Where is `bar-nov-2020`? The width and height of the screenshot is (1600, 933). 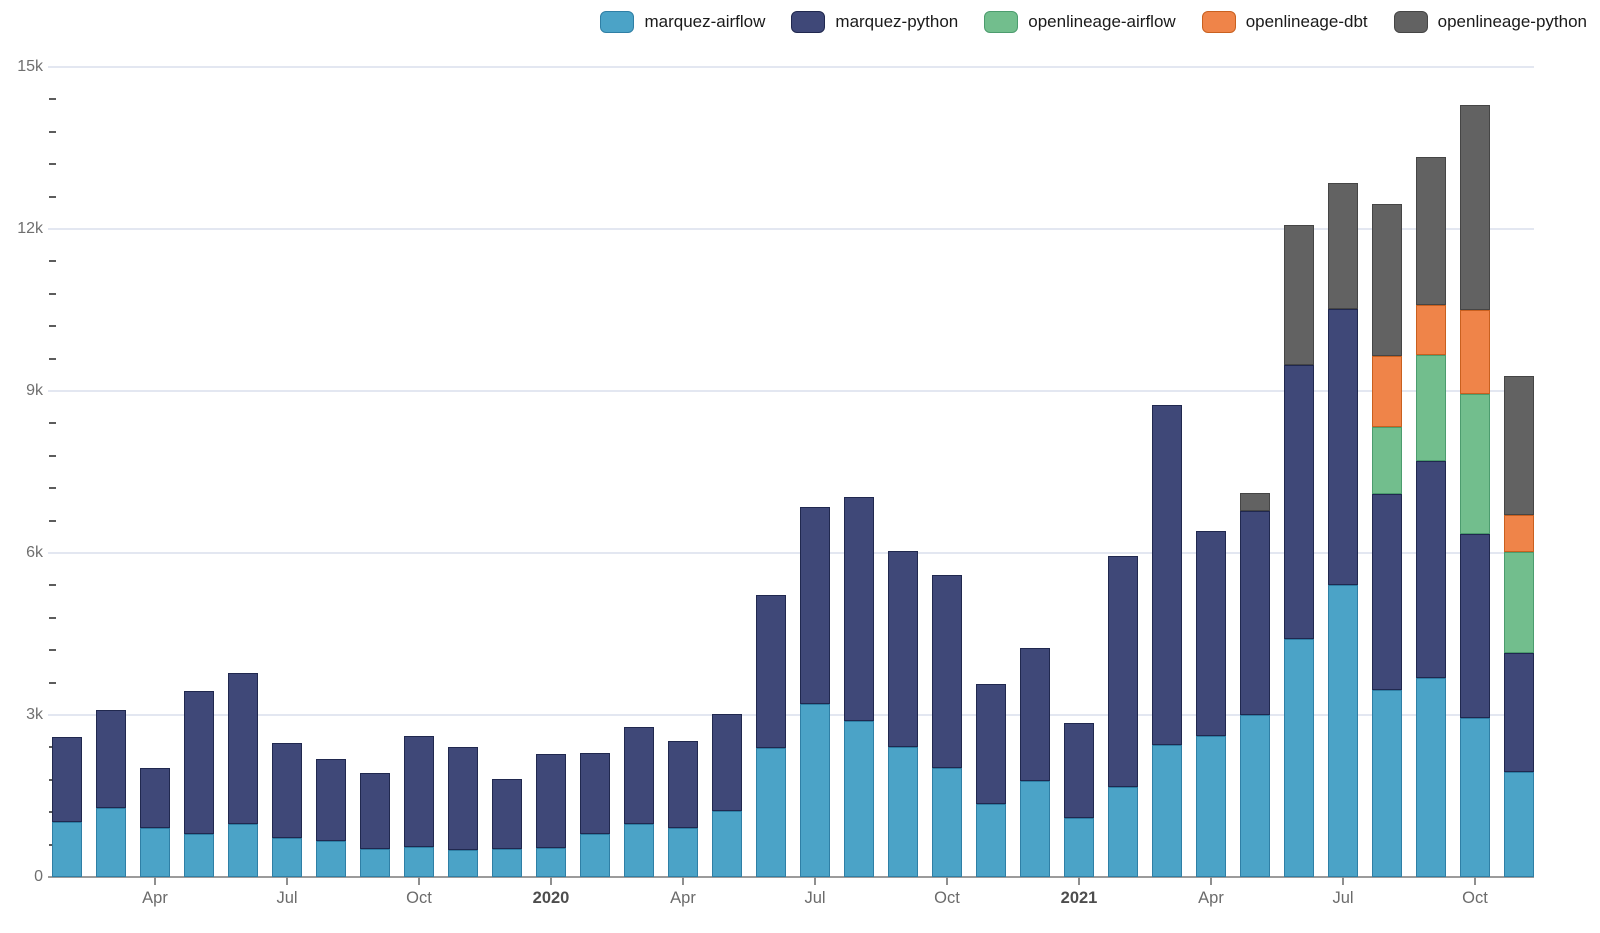
bar-nov-2020 is located at coordinates (991, 780).